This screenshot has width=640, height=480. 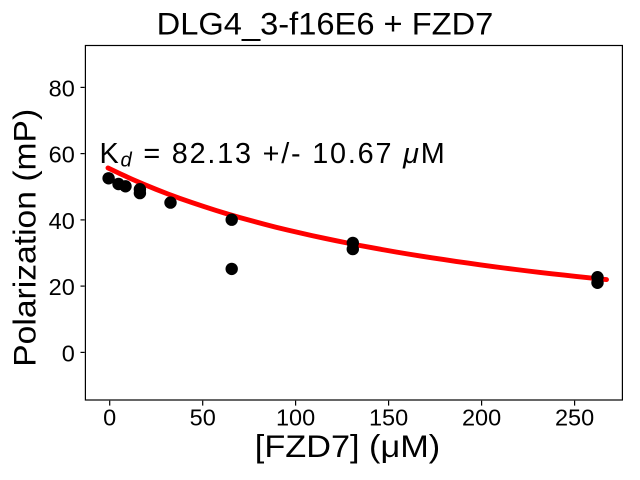 I want to click on svg-text: 150, so click(x=388, y=417).